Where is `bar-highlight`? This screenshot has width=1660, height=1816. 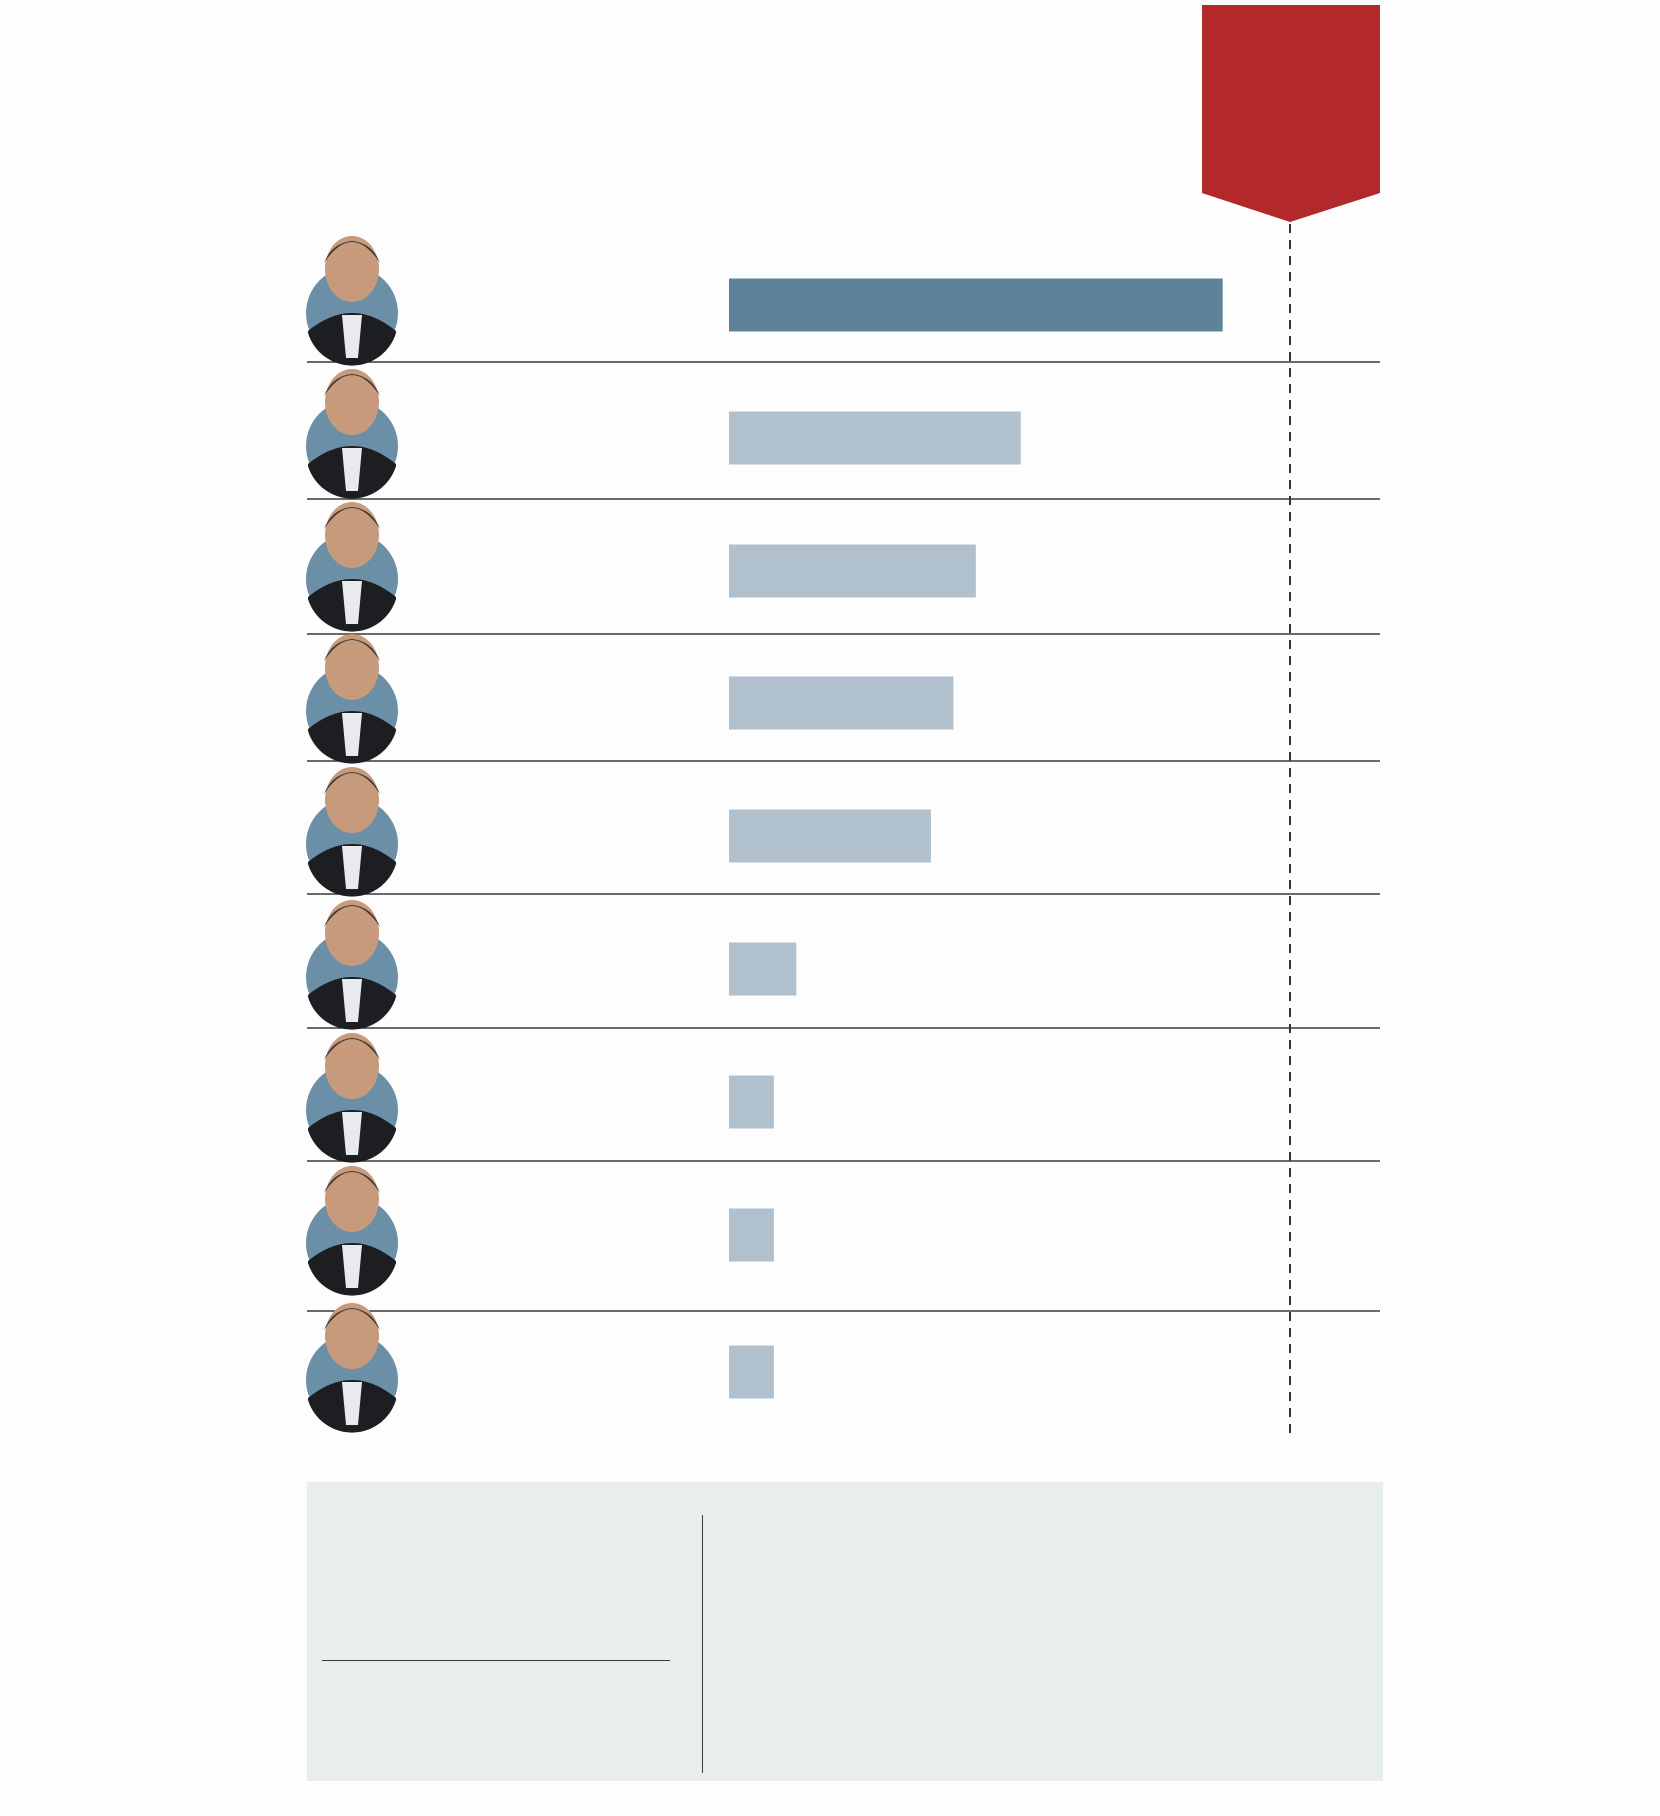
bar-highlight is located at coordinates (976, 305).